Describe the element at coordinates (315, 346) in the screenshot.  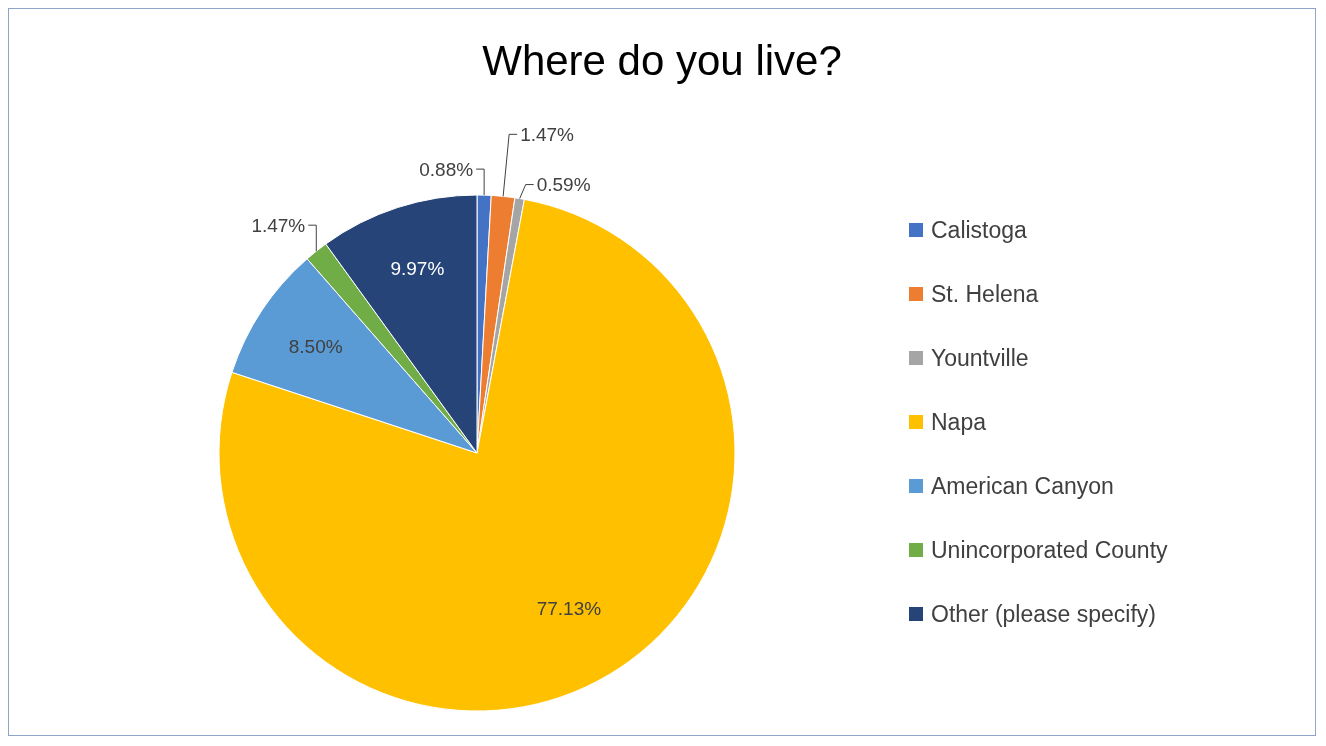
I see `data-label: 8.50%` at that location.